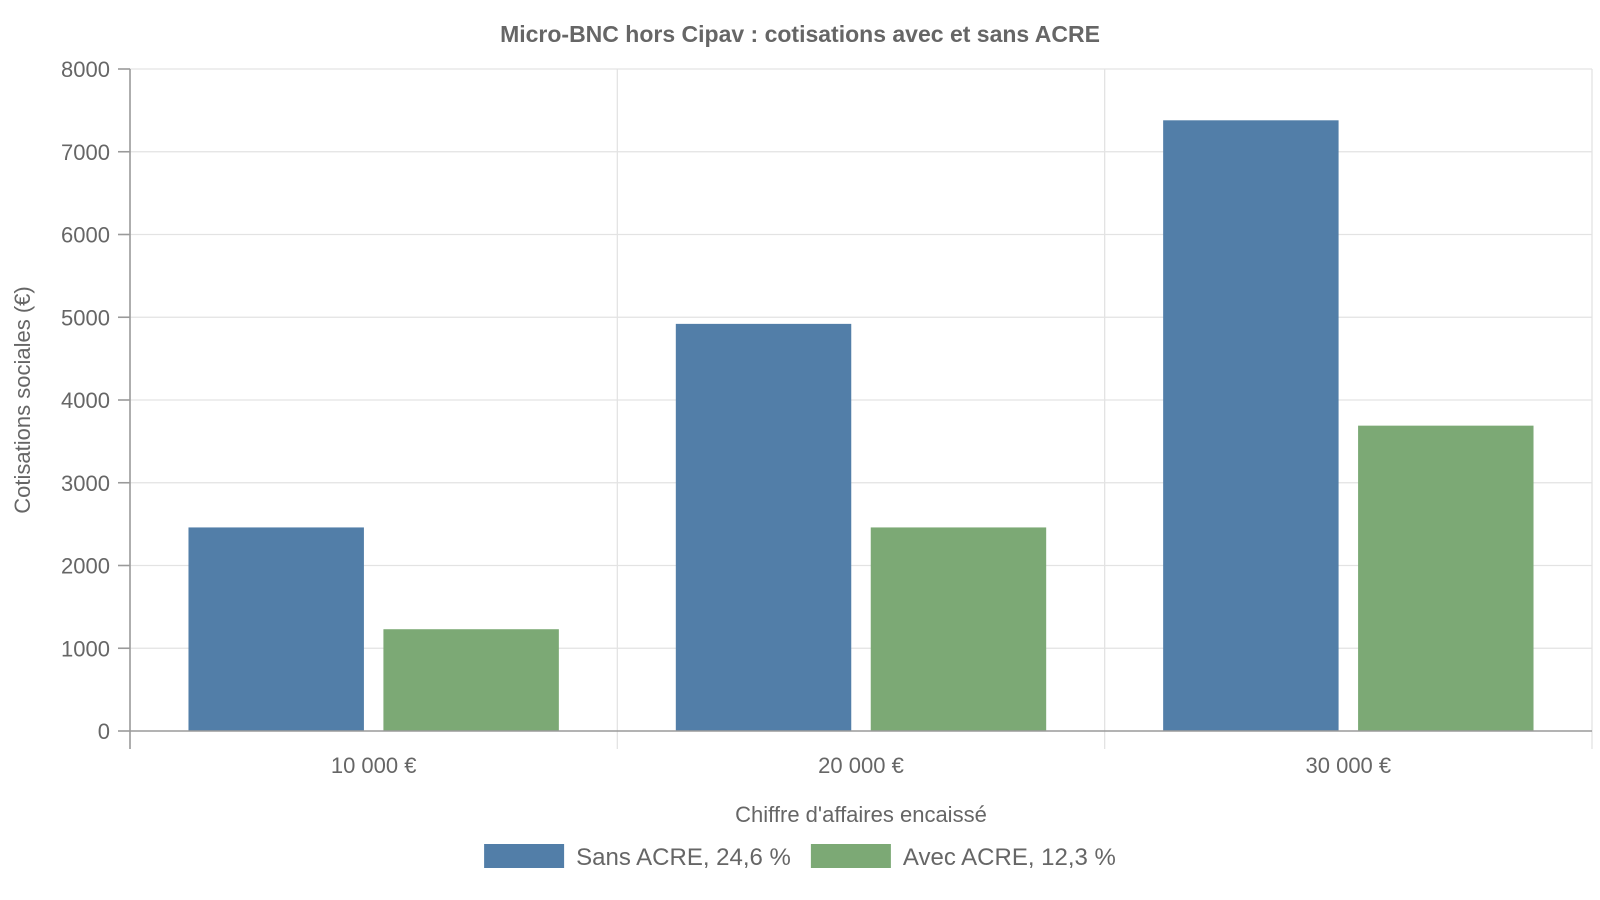 This screenshot has height=900, width=1600. I want to click on legend-label-sans-acre: Sans ACRE, 24,6 %, so click(683, 857).